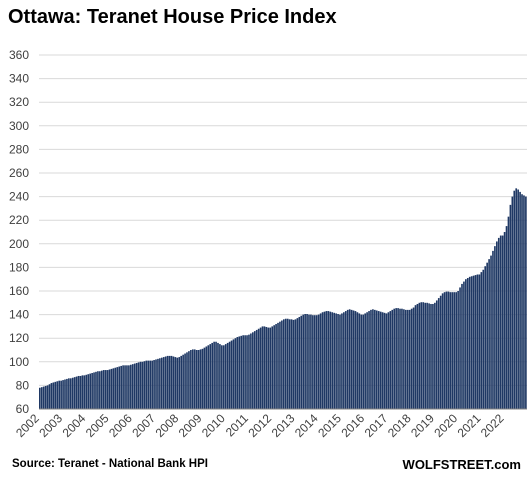 This screenshot has height=482, width=531. I want to click on y-tick-label: 120, so click(19, 338).